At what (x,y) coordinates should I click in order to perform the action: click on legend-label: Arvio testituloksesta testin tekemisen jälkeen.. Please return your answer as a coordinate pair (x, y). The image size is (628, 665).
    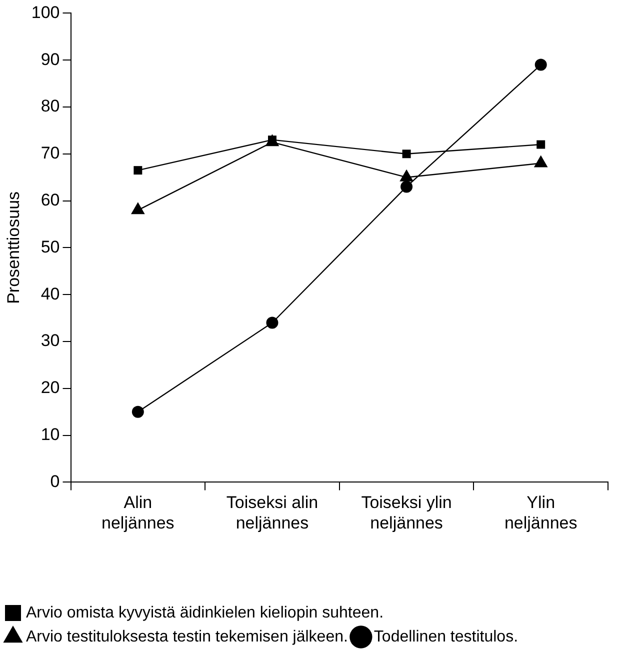
    Looking at the image, I should click on (187, 637).